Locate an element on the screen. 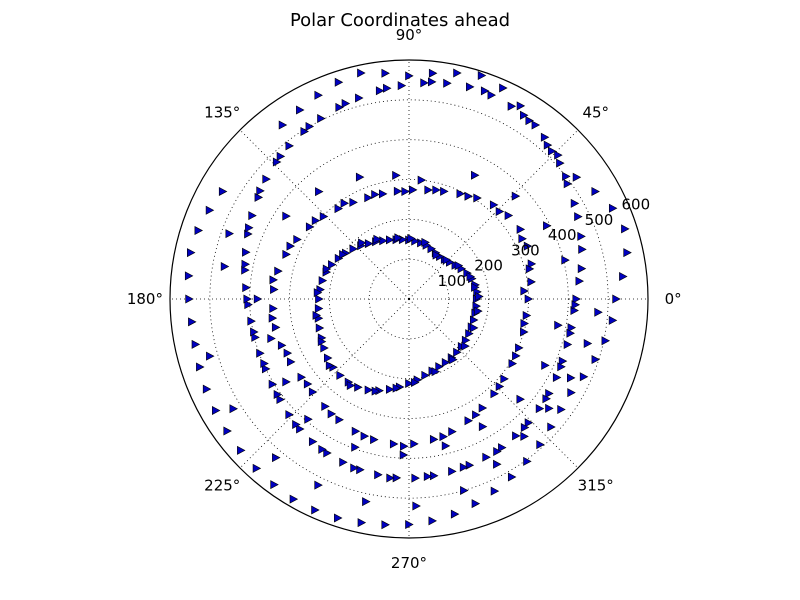 Image resolution: width=800 pixels, height=600 pixels. theta-tick-label: 135° is located at coordinates (222, 112).